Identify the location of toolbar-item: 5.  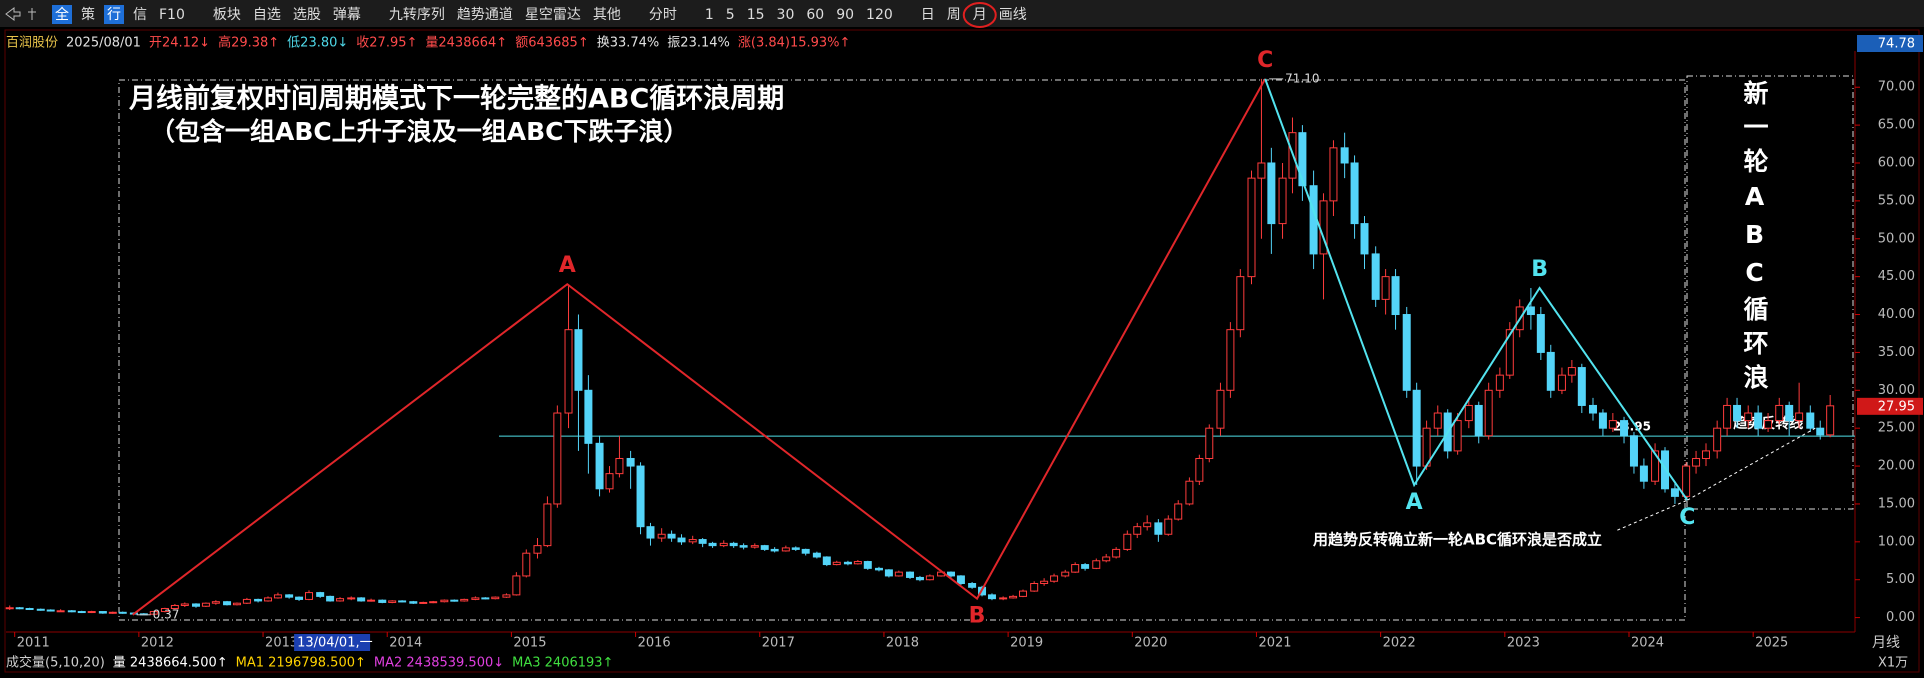
(730, 15).